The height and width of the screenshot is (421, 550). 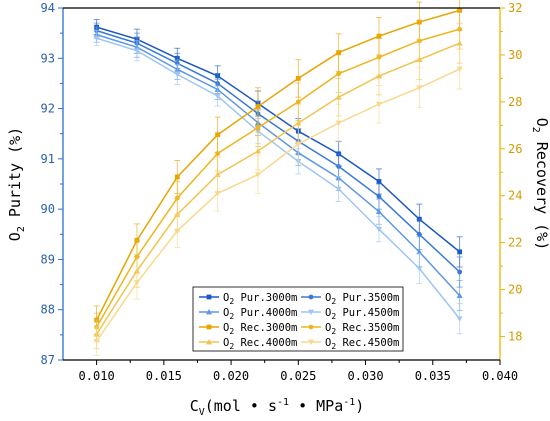 I want to click on legend-entry-5: O2 Rec.3500m, so click(x=350, y=329).